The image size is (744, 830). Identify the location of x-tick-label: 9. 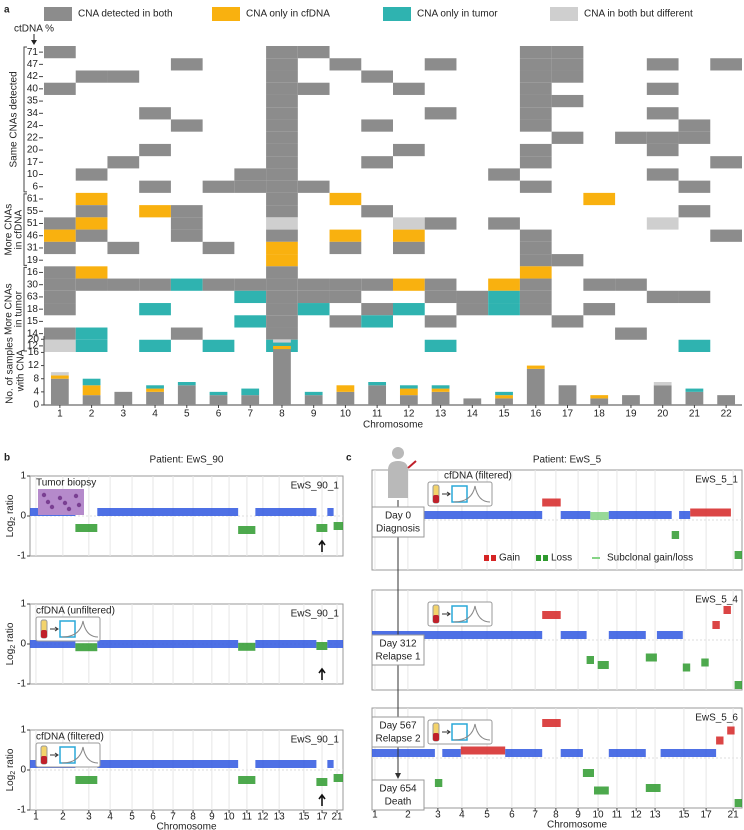
(314, 414).